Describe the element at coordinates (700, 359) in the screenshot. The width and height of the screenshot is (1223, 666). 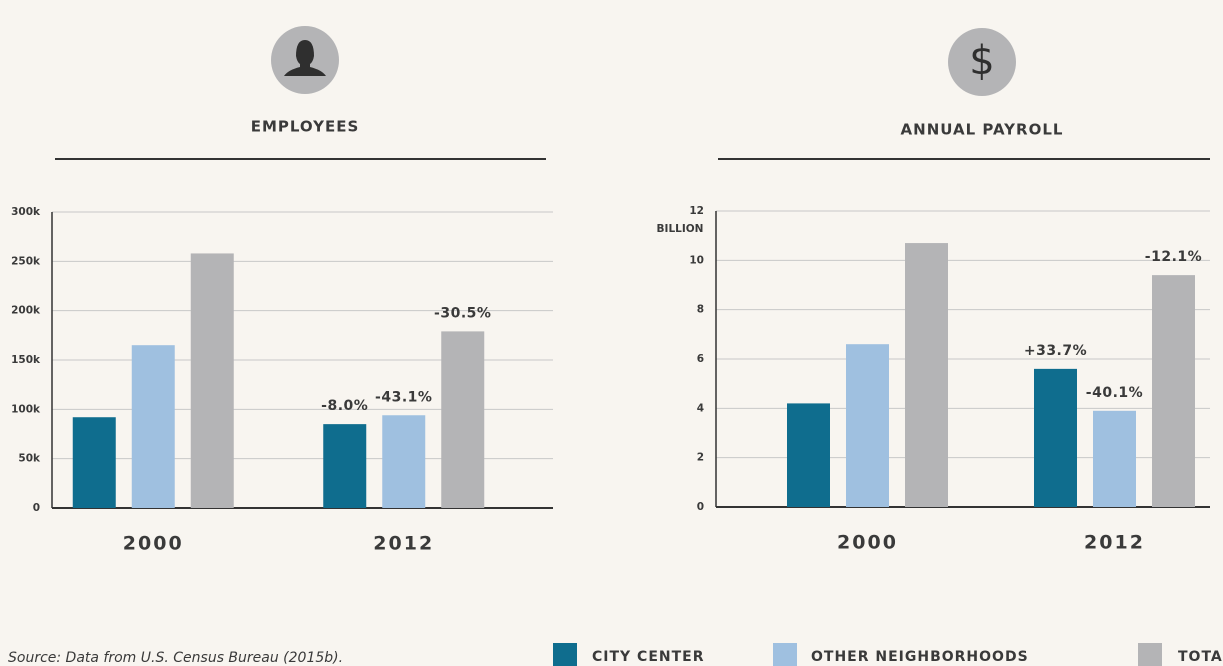
I see `y-tick-label: 6` at that location.